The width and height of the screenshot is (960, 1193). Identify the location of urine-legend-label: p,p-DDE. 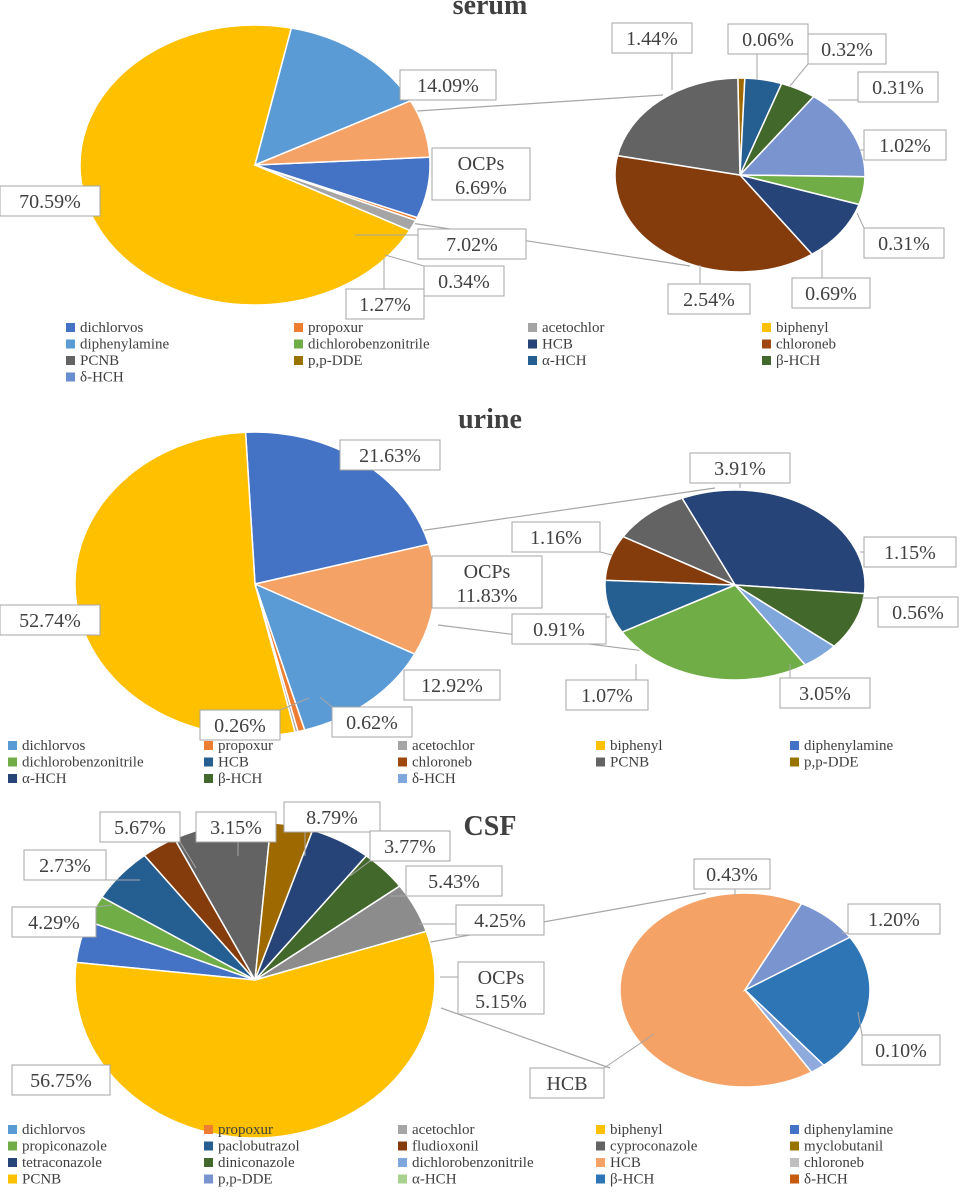
(831, 763).